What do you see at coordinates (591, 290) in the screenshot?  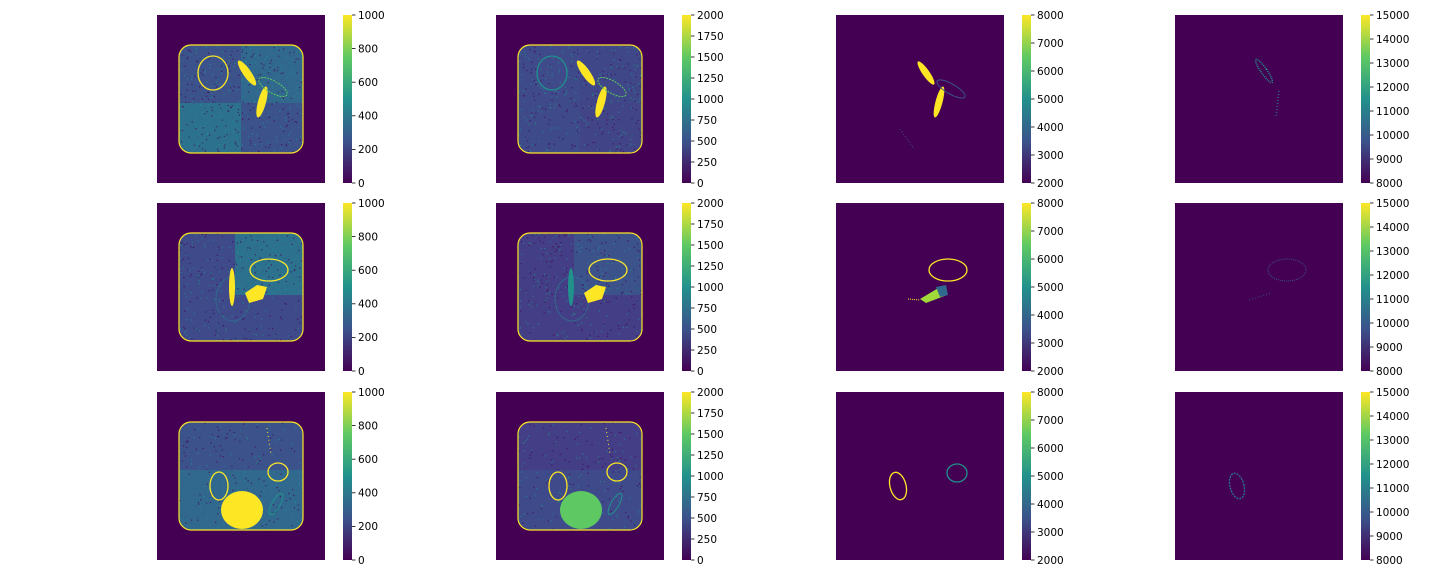 I see `structures` at bounding box center [591, 290].